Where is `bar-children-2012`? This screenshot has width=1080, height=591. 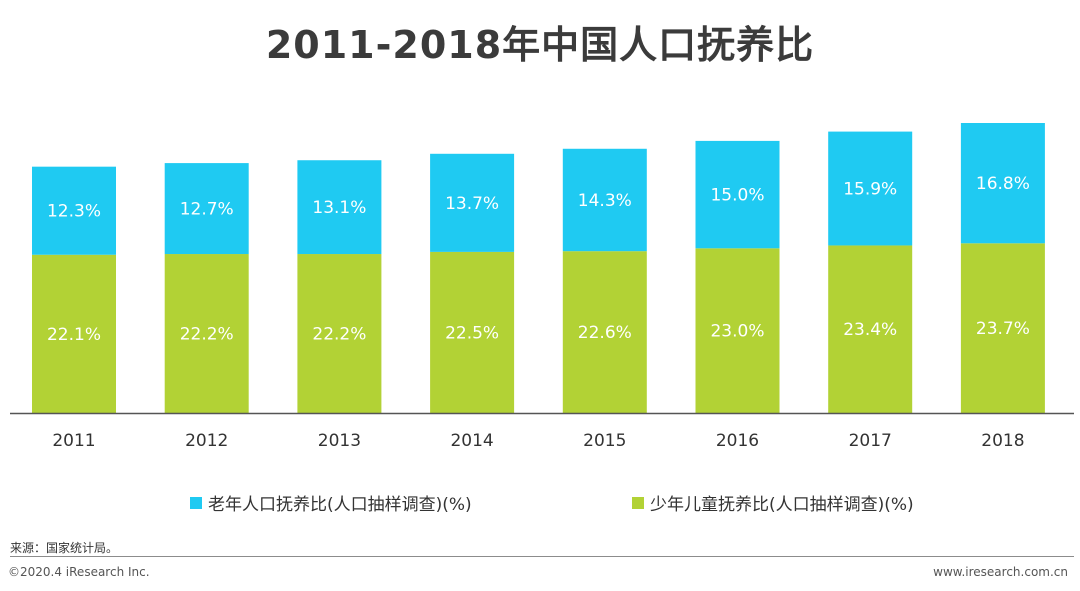 bar-children-2012 is located at coordinates (206, 333).